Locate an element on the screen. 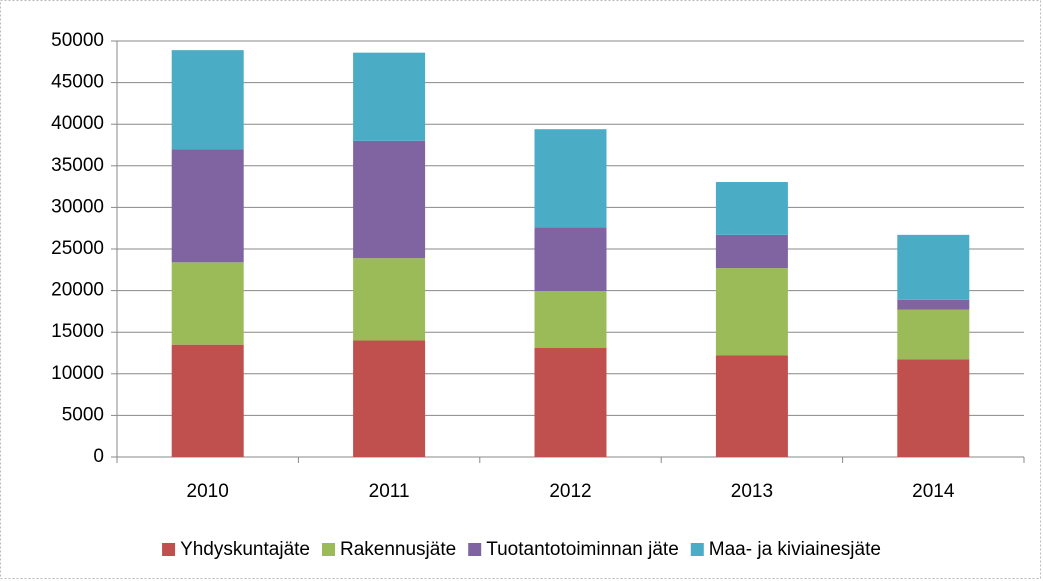 The image size is (1043, 581). y-tick-label: 40000 is located at coordinates (77, 123).